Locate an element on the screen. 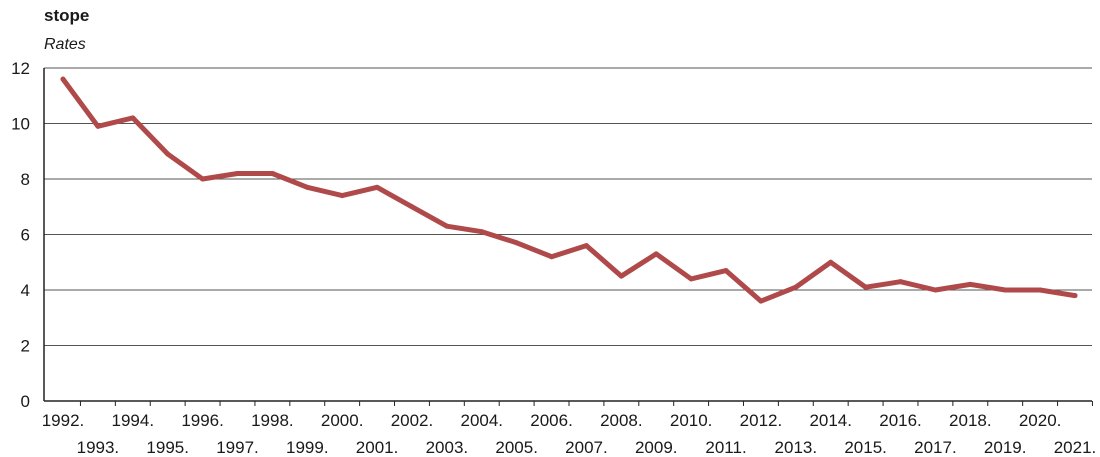 This screenshot has width=1100, height=457. x-tick-label: 2002. is located at coordinates (412, 420).